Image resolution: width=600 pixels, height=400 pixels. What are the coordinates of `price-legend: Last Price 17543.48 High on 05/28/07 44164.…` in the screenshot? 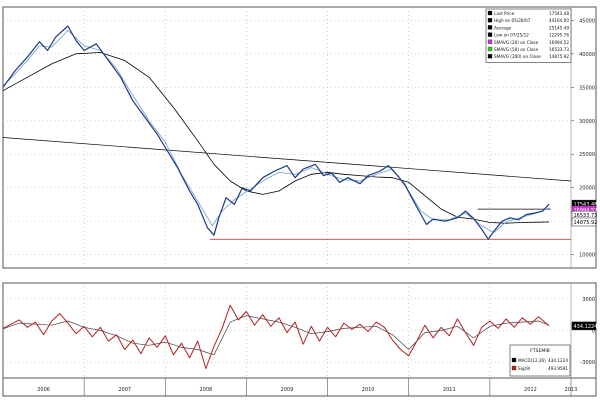 It's located at (528, 35).